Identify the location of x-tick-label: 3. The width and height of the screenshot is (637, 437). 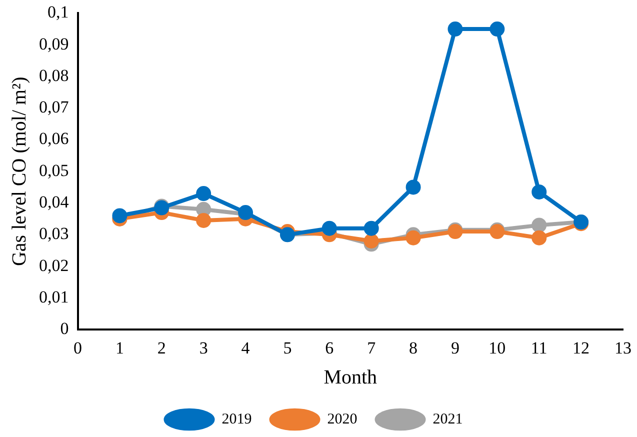
(203, 348).